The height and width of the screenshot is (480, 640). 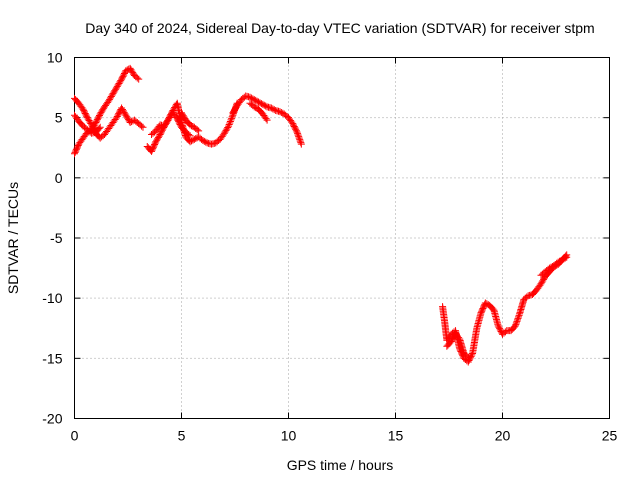 I want to click on y-tick-label: 0, so click(x=59, y=178).